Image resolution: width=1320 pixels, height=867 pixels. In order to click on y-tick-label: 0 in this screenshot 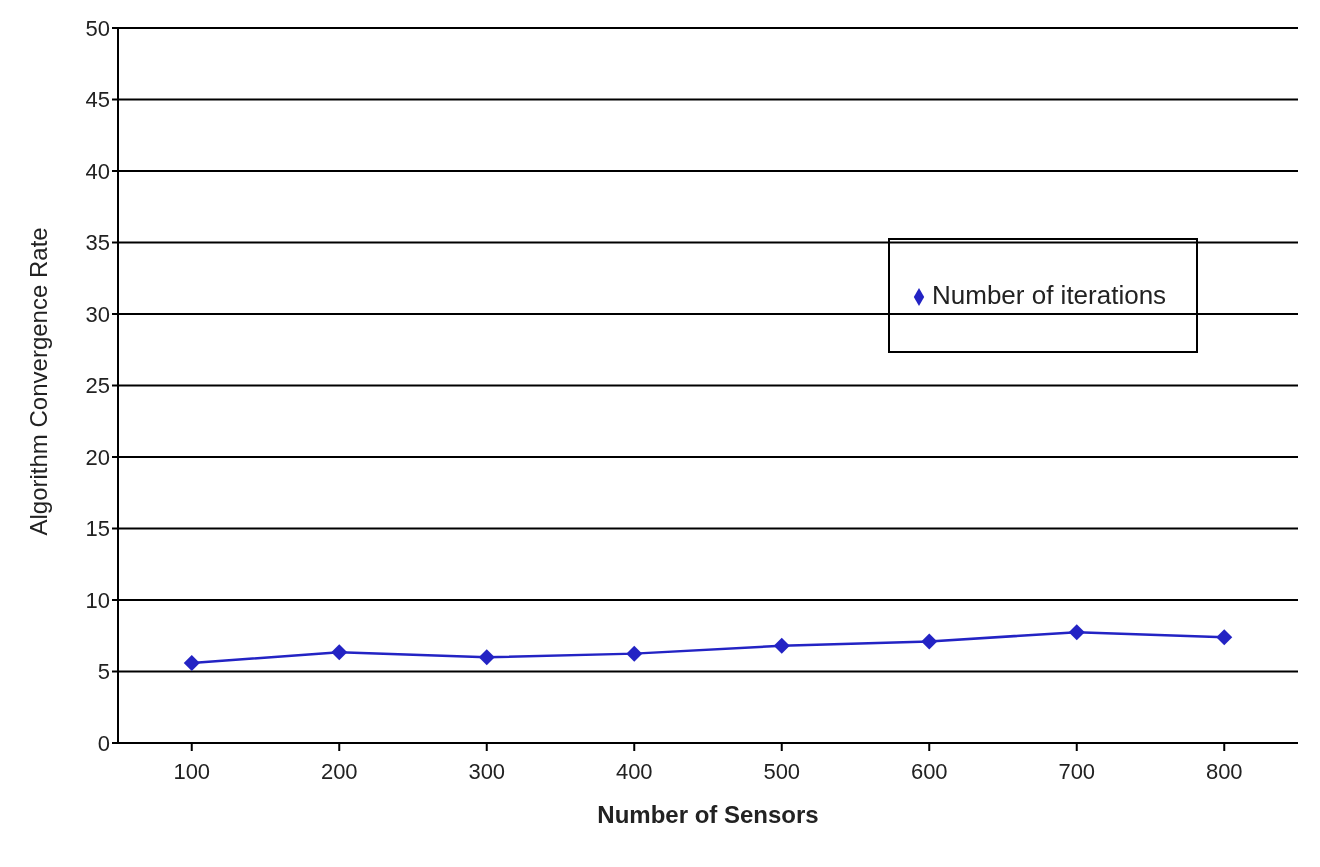, I will do `click(103, 743)`.